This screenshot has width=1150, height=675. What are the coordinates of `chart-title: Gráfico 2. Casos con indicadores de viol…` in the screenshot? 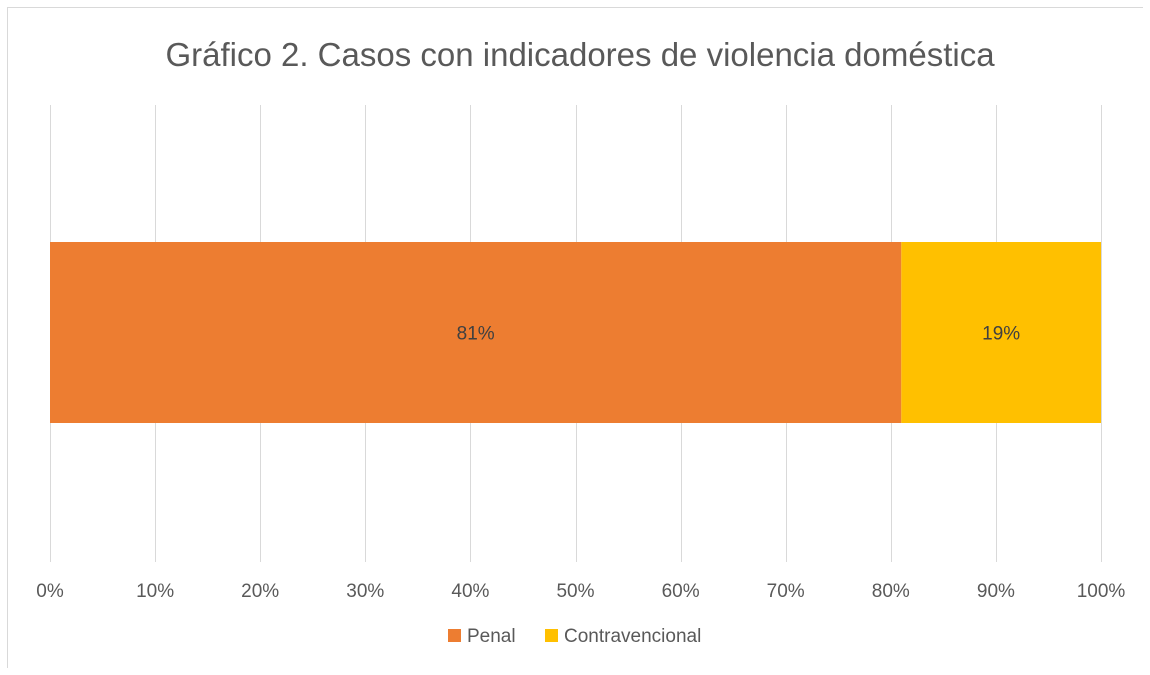 It's located at (580, 54).